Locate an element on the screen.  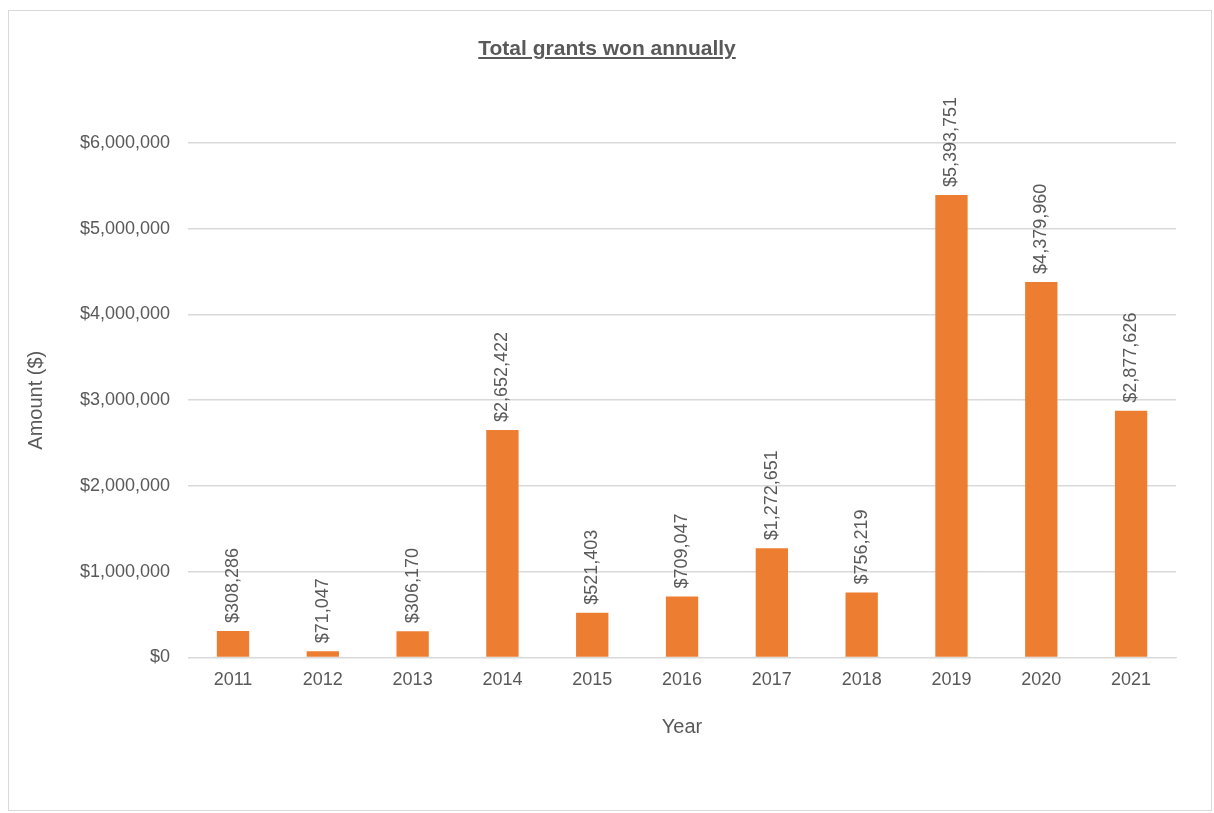
x-tick-label: 2017 is located at coordinates (771, 679).